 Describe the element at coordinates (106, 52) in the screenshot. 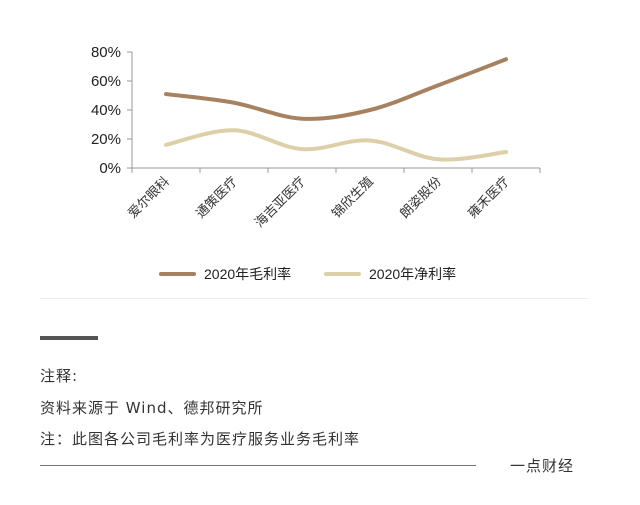

I see `y-tick-label: 80%` at that location.